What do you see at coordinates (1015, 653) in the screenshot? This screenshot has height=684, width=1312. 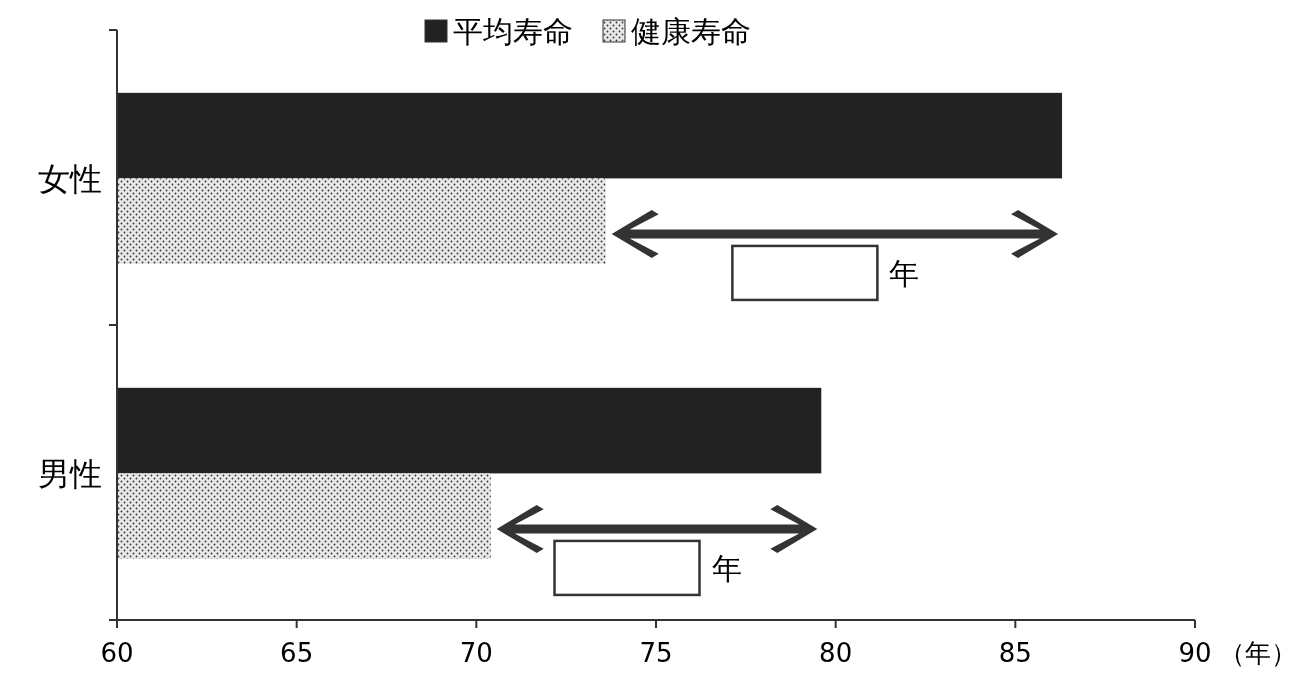 I see `x-tick-label: 85` at bounding box center [1015, 653].